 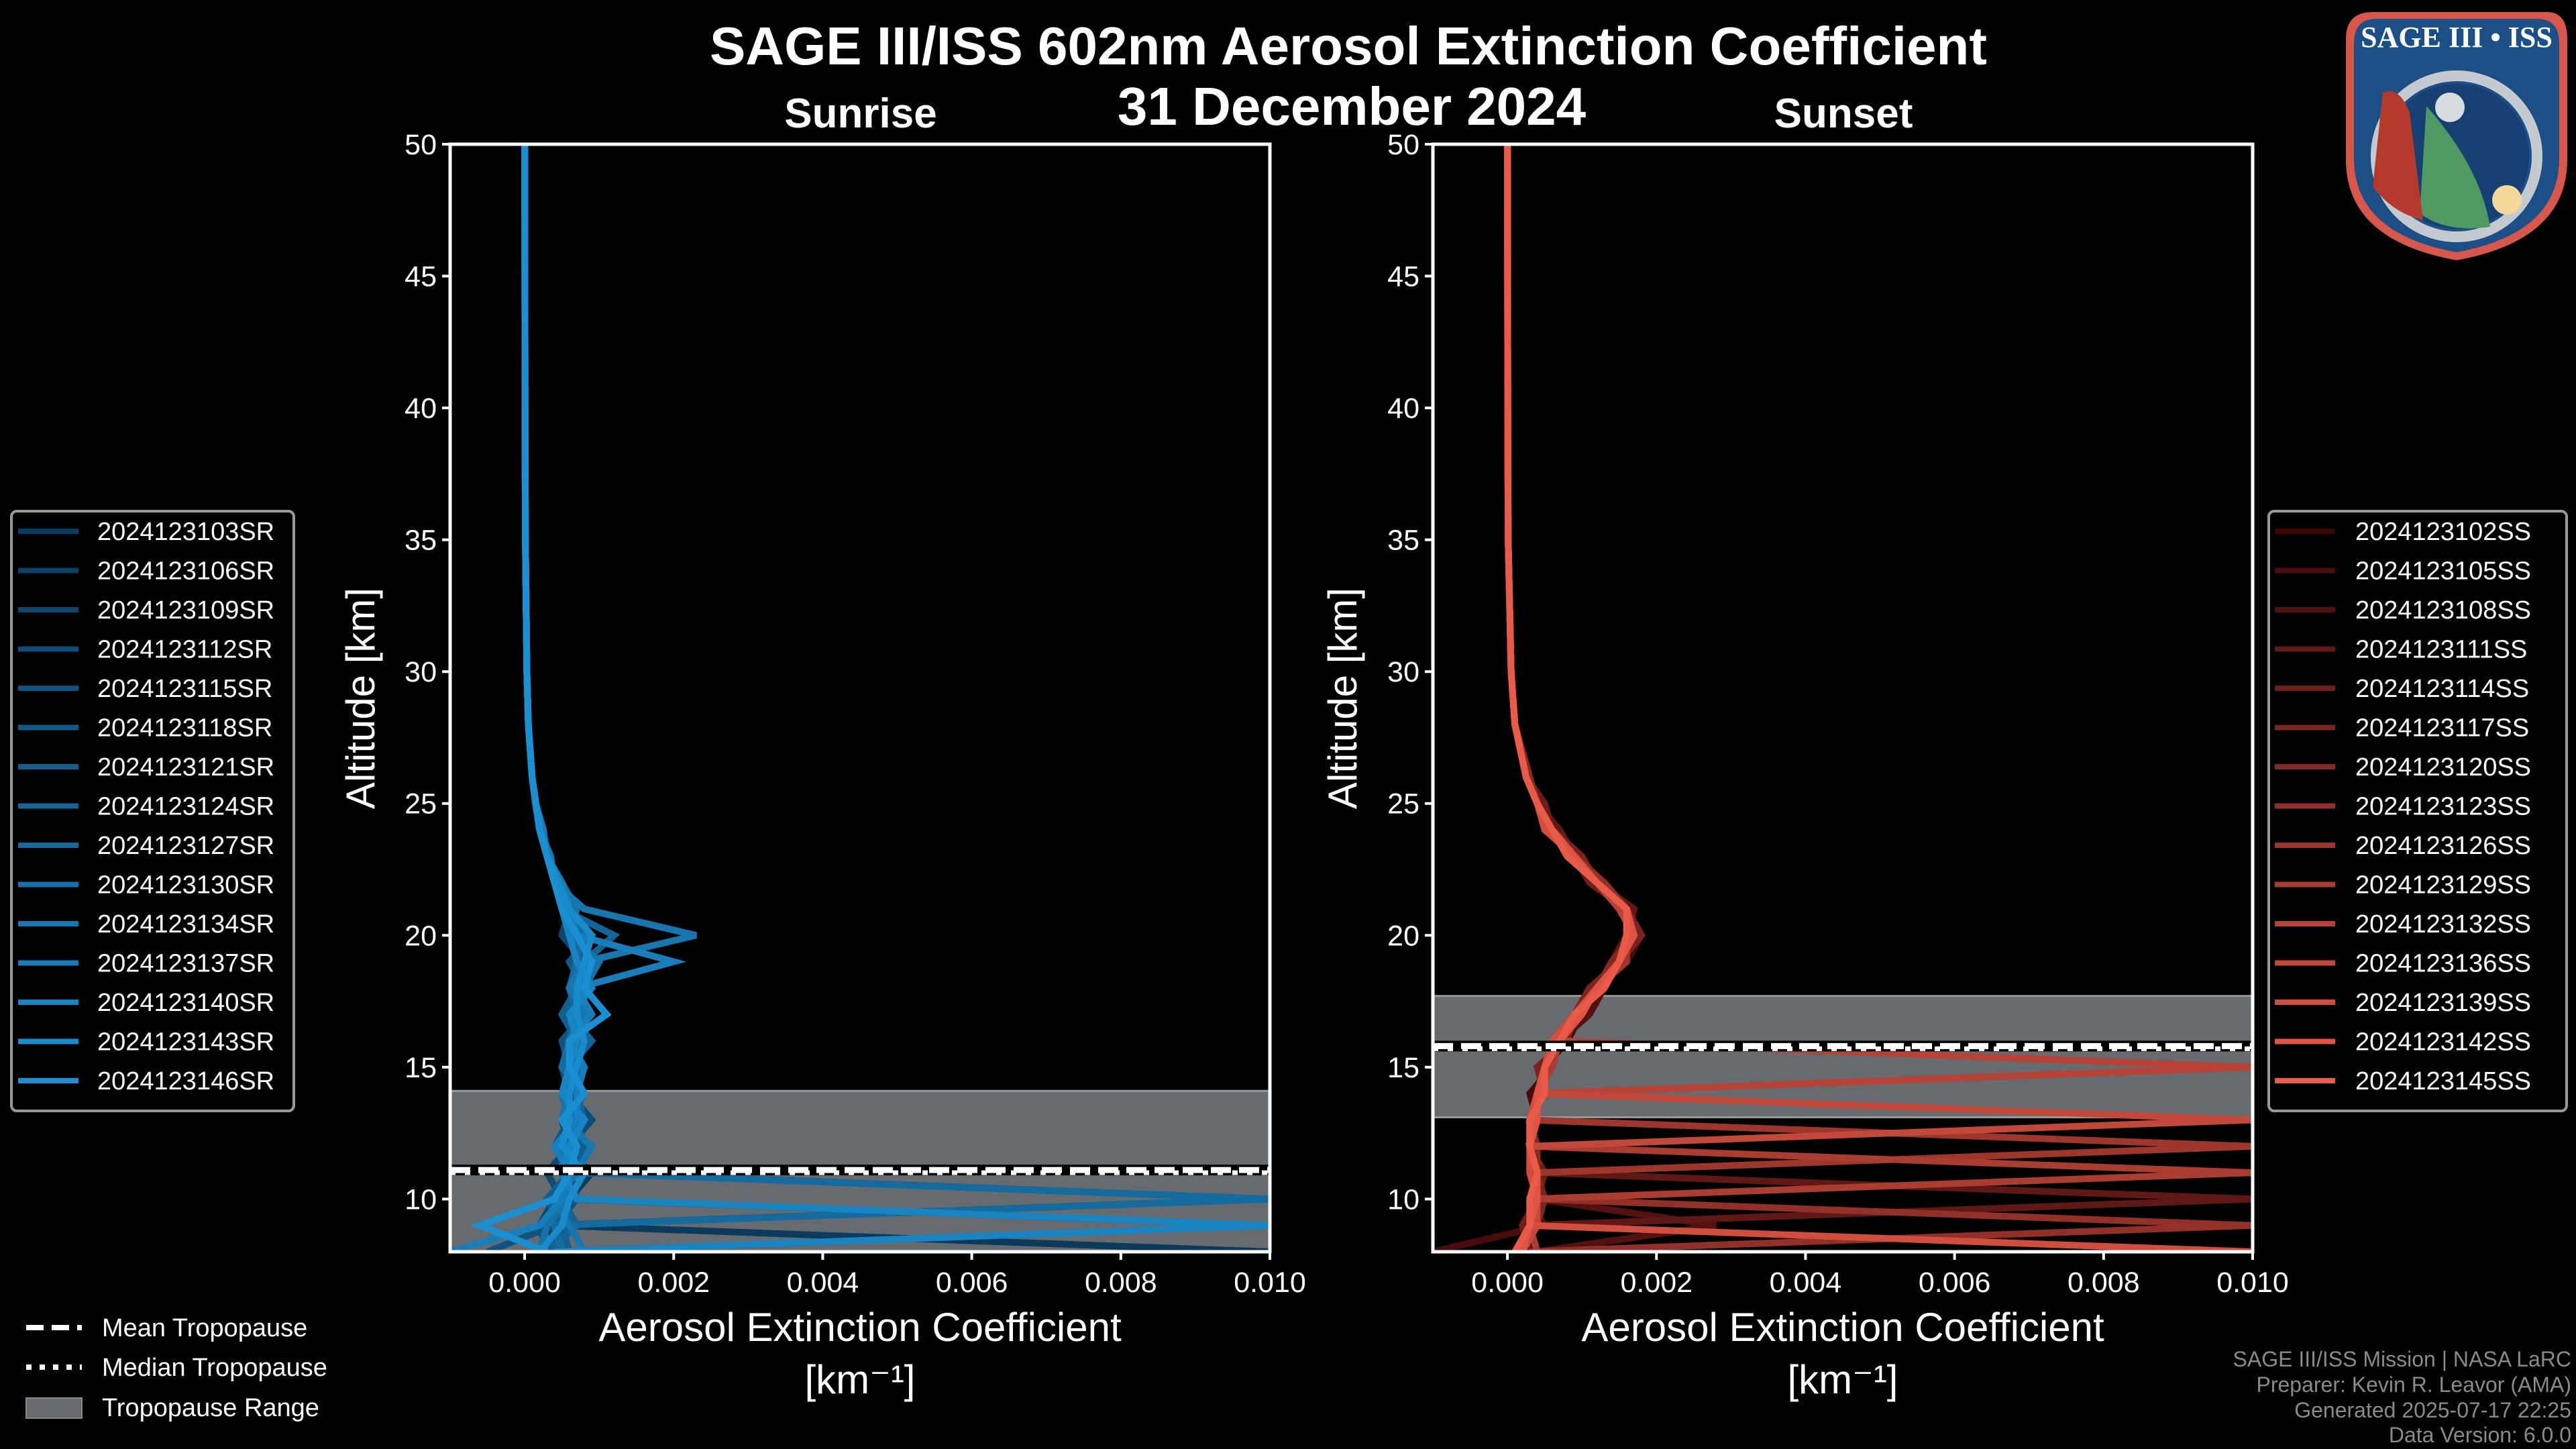 What do you see at coordinates (1567, 698) in the screenshot?
I see `profile-line-2024123145SS` at bounding box center [1567, 698].